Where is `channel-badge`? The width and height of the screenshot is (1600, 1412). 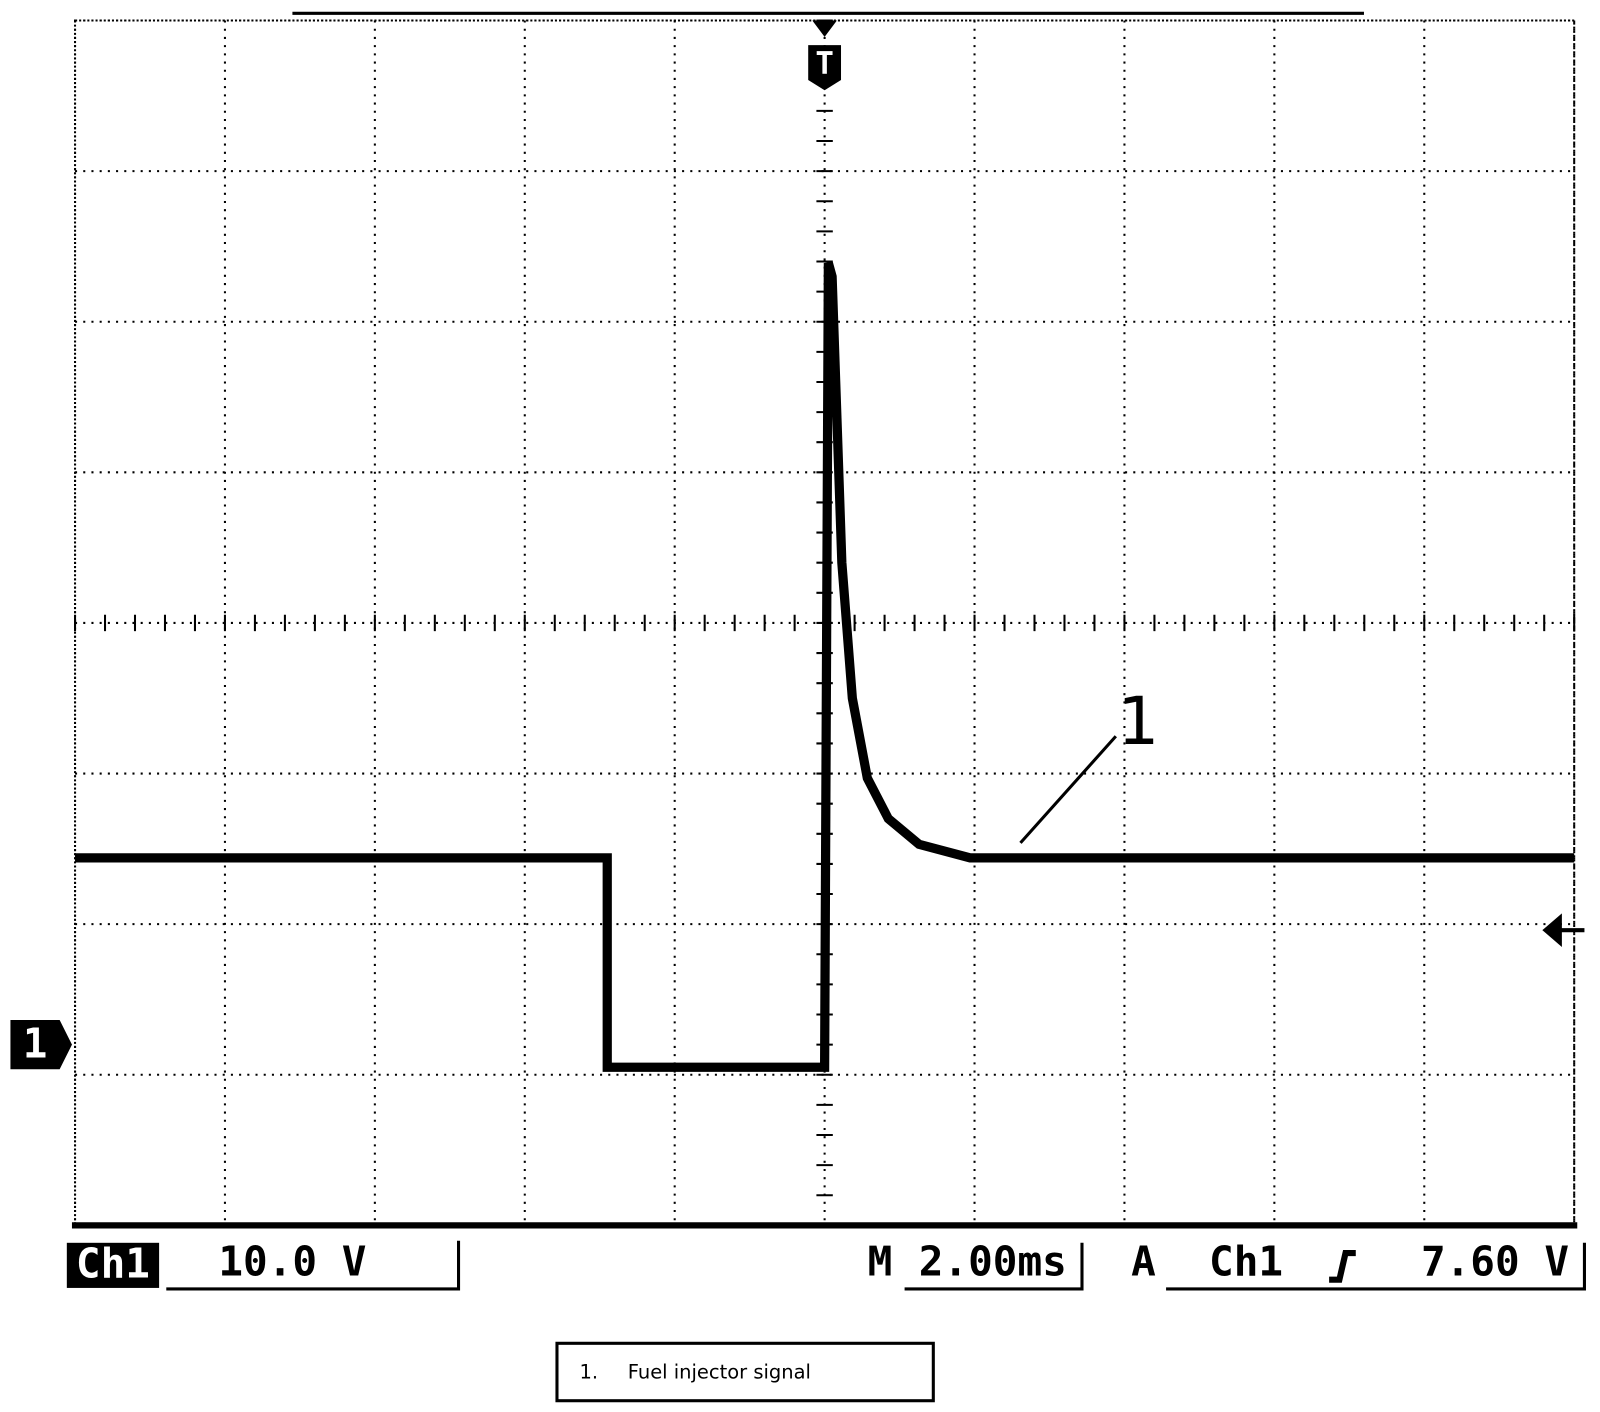
channel-badge is located at coordinates (41, 1045).